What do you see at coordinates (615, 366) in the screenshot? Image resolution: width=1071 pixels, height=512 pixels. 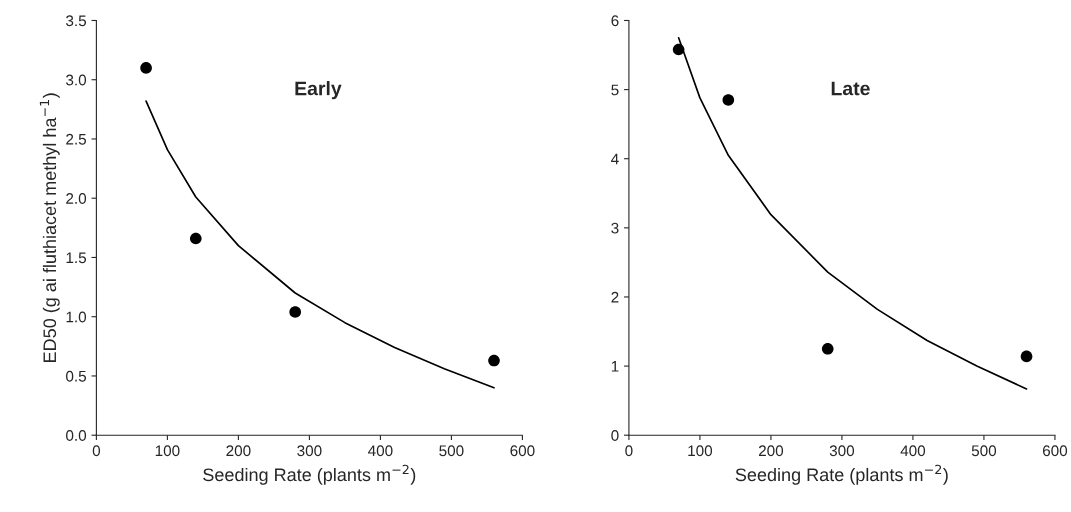 I see `y-tick-label: 1` at bounding box center [615, 366].